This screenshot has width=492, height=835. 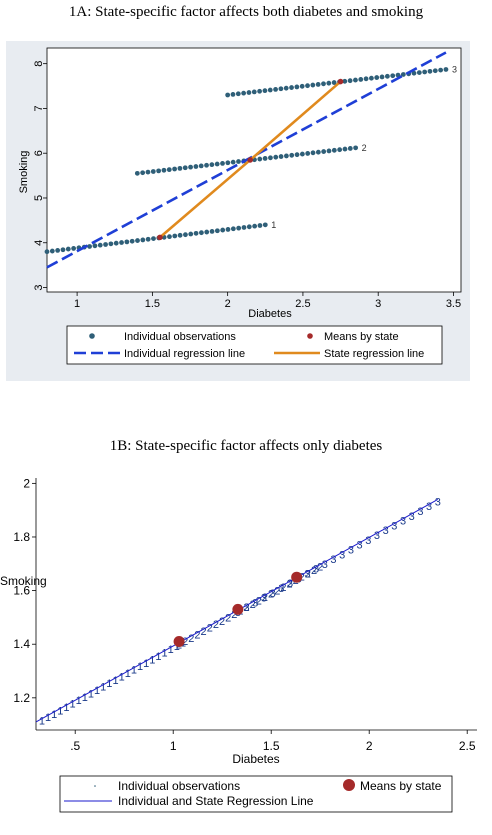 What do you see at coordinates (378, 304) in the screenshot?
I see `x-tick-label-1a: 3` at bounding box center [378, 304].